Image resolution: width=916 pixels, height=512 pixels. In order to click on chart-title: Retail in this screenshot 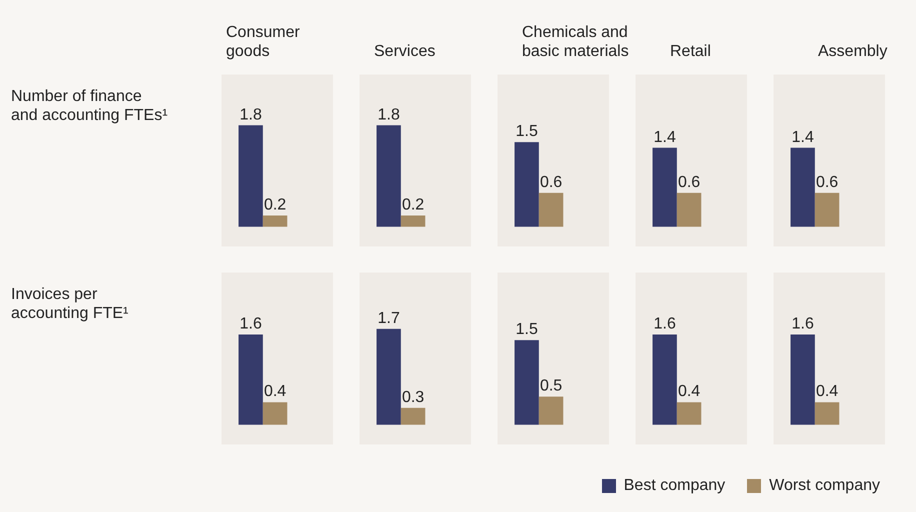, I will do `click(690, 51)`.